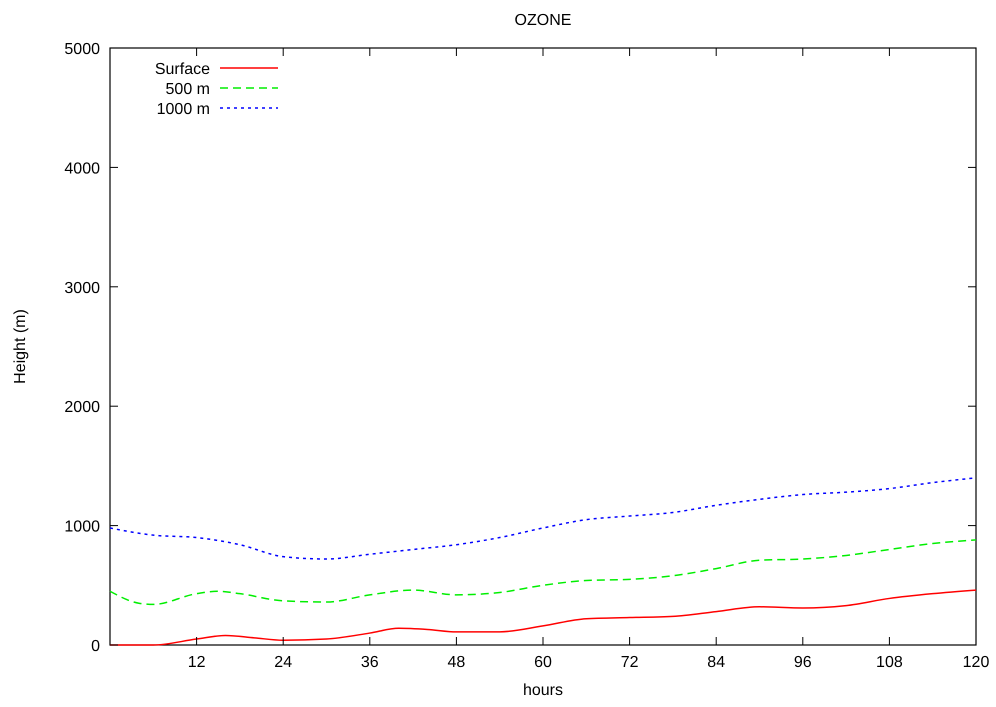 The image size is (996, 707). What do you see at coordinates (716, 662) in the screenshot?
I see `x-tick-label: 84` at bounding box center [716, 662].